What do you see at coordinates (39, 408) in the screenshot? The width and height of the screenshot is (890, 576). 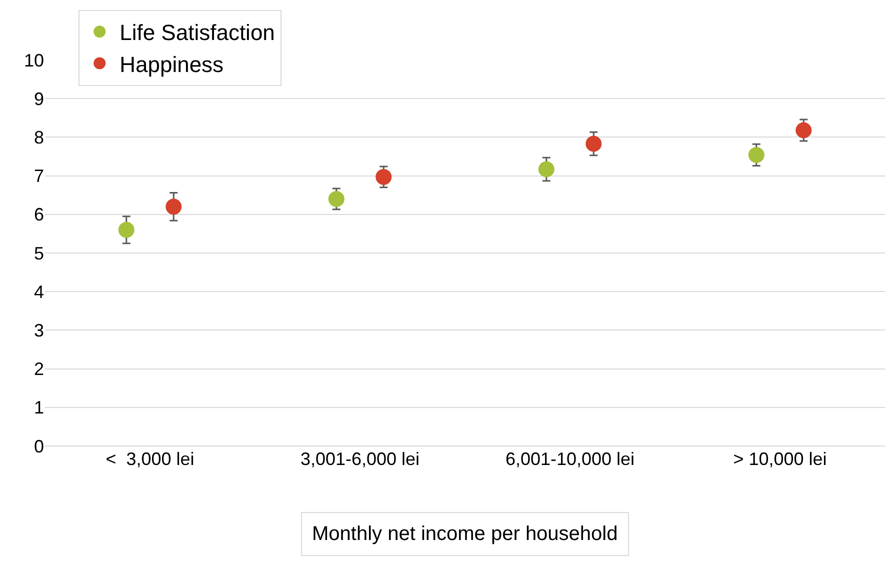 I see `y-tick-label: 1` at bounding box center [39, 408].